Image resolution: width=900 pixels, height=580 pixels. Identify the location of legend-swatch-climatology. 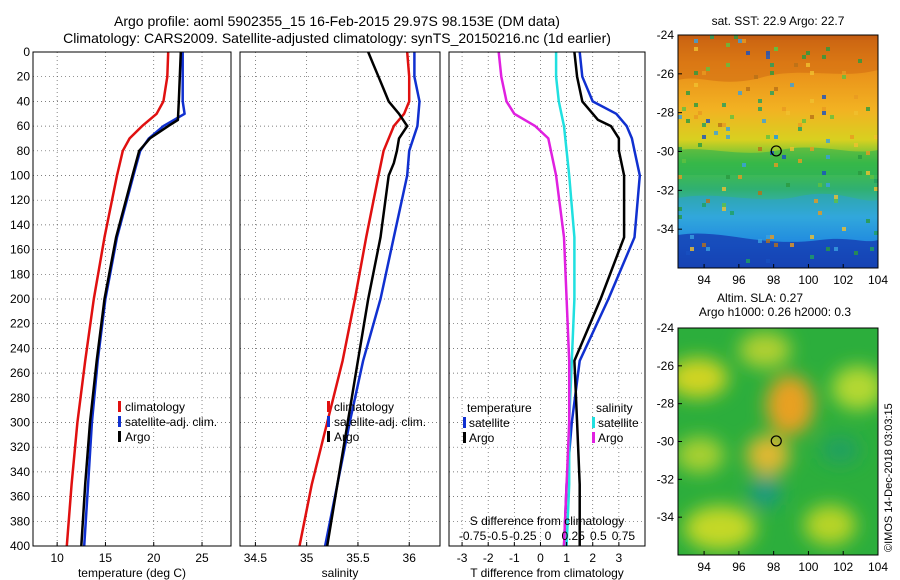
(119, 406).